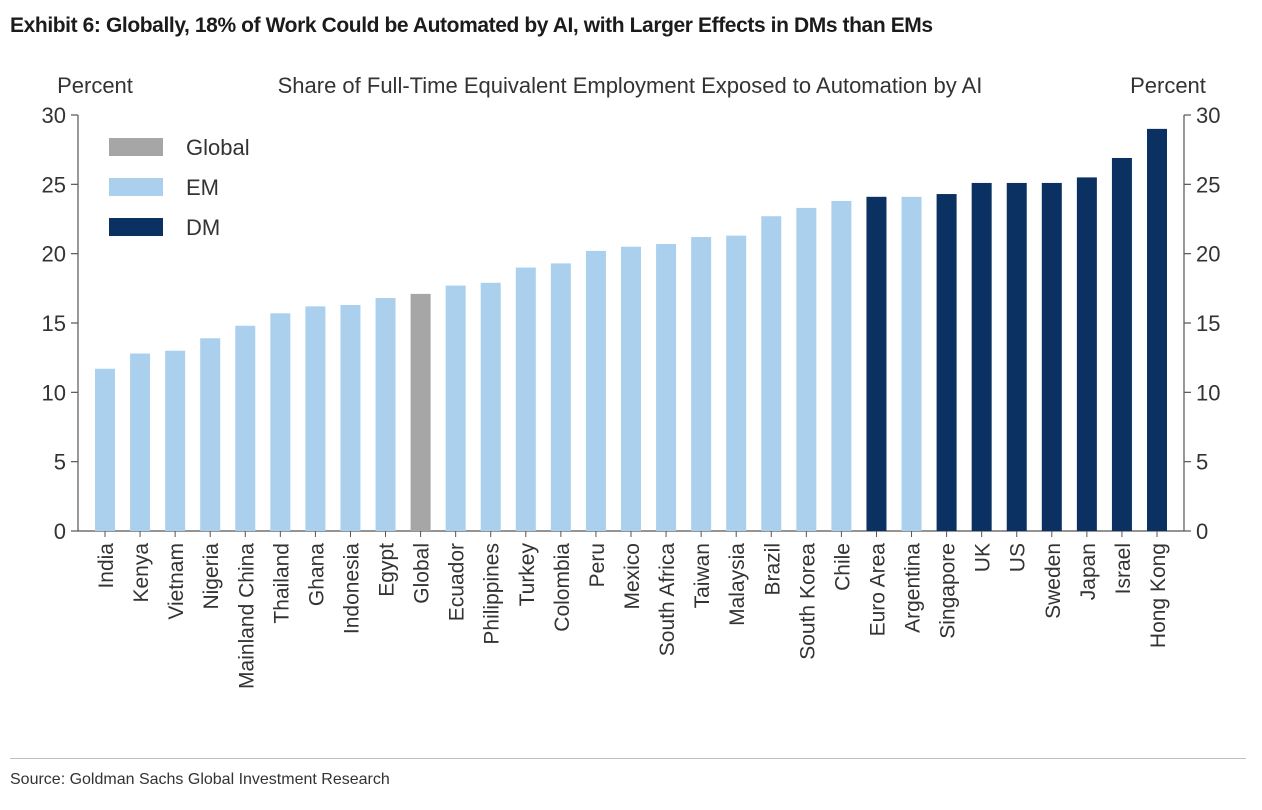  What do you see at coordinates (913, 588) in the screenshot?
I see `x-tick-label-argentina: Argentina` at bounding box center [913, 588].